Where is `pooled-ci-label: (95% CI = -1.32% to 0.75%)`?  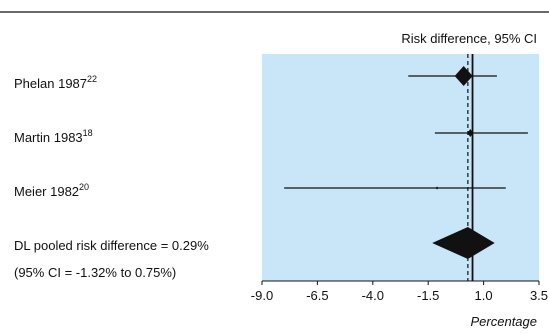 pooled-ci-label: (95% CI = -1.32% to 0.75%) is located at coordinates (95, 272).